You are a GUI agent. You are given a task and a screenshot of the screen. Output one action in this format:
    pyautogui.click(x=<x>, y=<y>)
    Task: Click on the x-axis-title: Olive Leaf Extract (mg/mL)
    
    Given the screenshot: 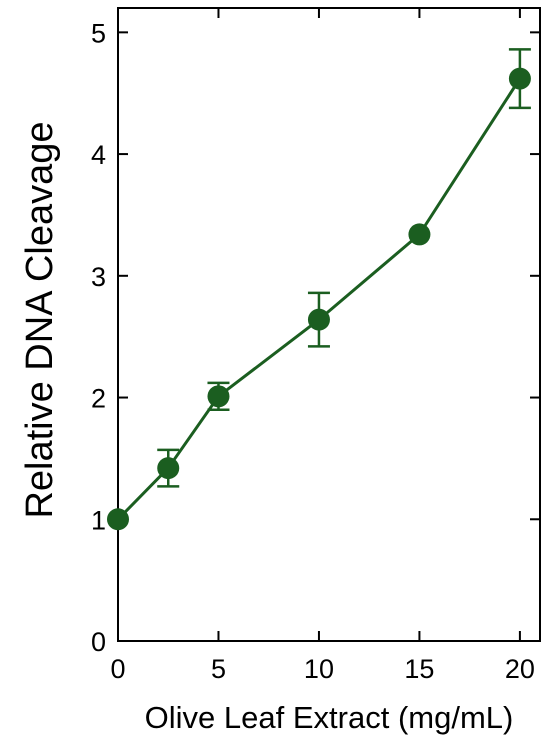 What is the action you would take?
    pyautogui.click(x=329, y=717)
    